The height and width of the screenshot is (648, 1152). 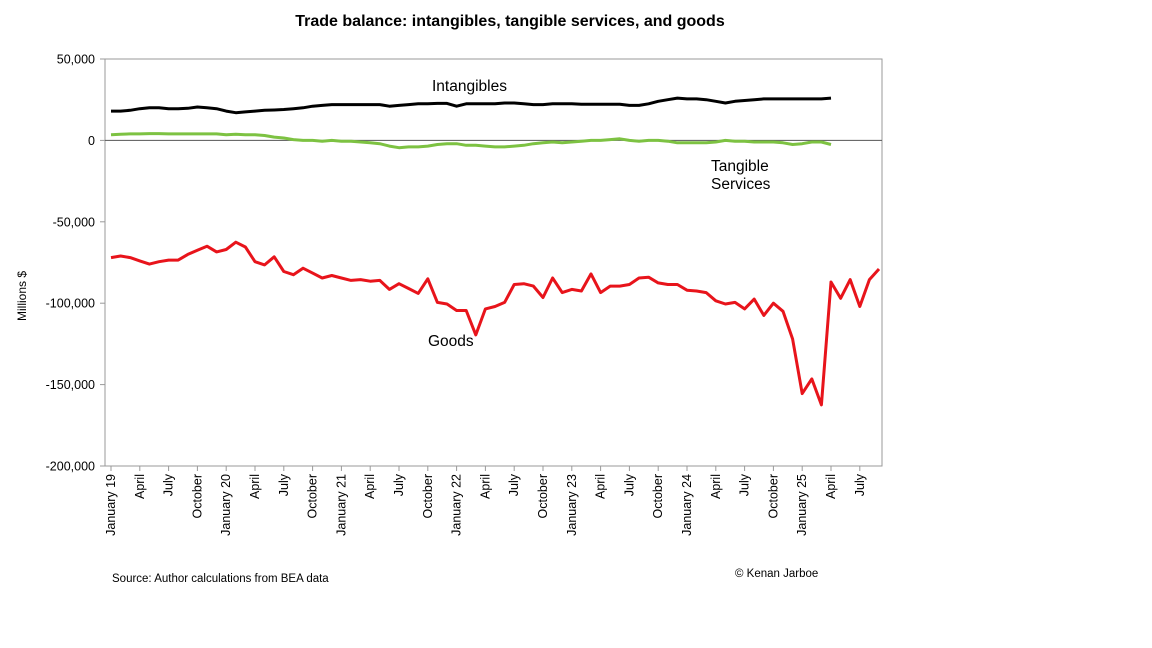 I want to click on copyright-note: © Kenan Jarboe, so click(x=777, y=574).